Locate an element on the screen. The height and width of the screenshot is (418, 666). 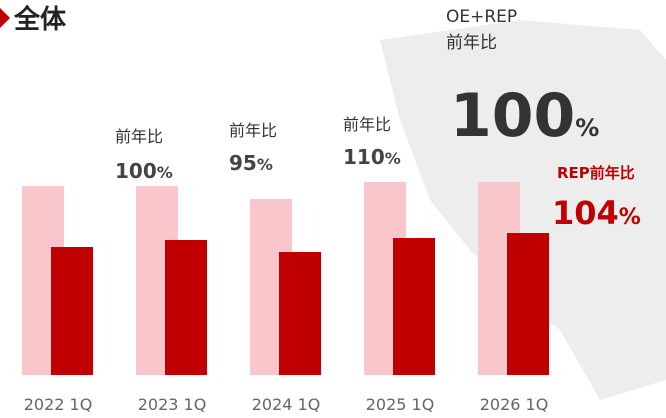
annotation-value: 110% is located at coordinates (372, 157).